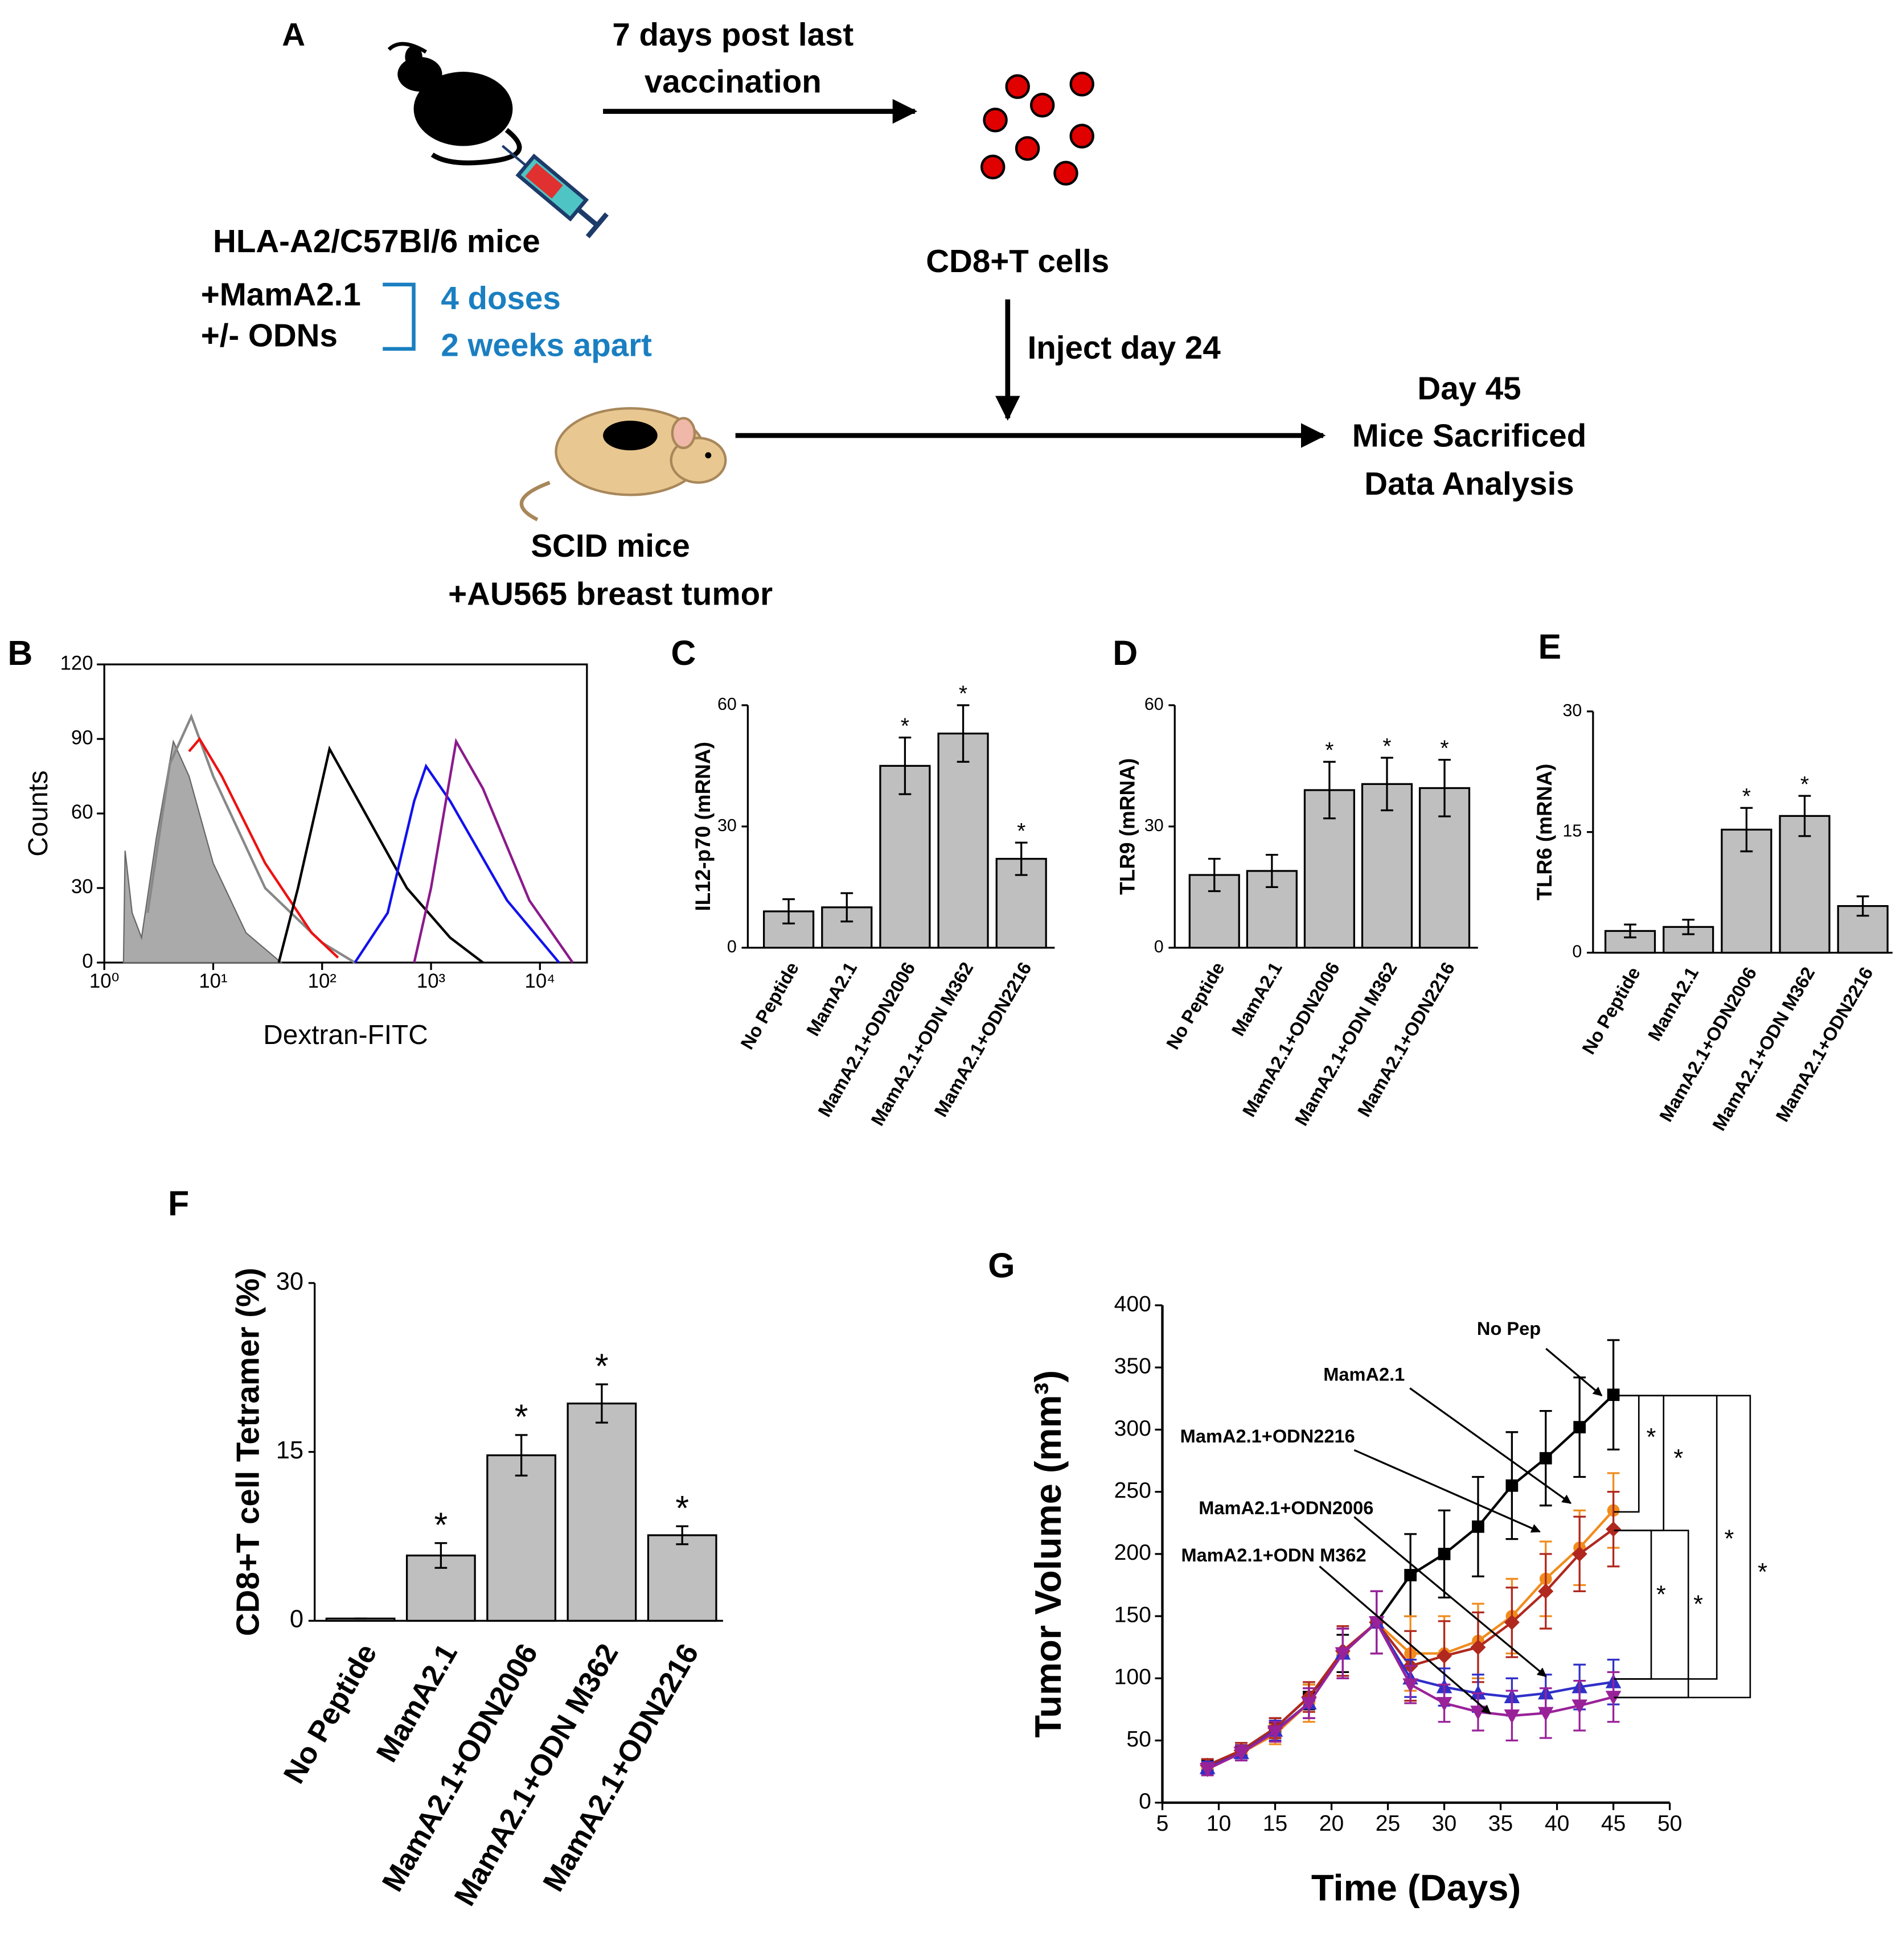 This screenshot has width=1904, height=1940. Describe the element at coordinates (1219, 1823) in the screenshot. I see `x-tick-label: 10` at that location.